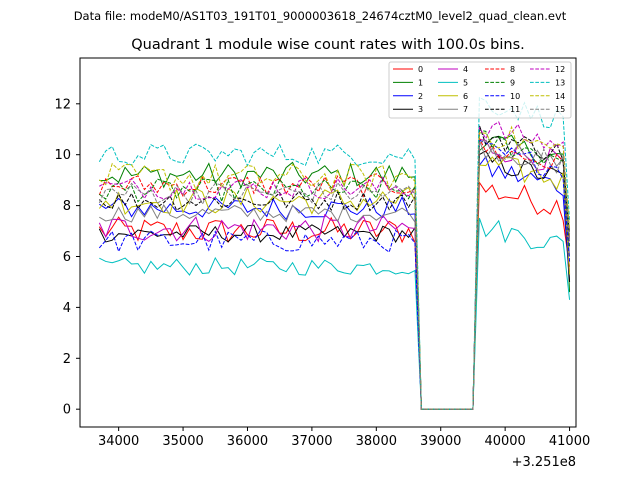  Describe the element at coordinates (440, 441) in the screenshot. I see `x-tick-label: 39000` at that location.